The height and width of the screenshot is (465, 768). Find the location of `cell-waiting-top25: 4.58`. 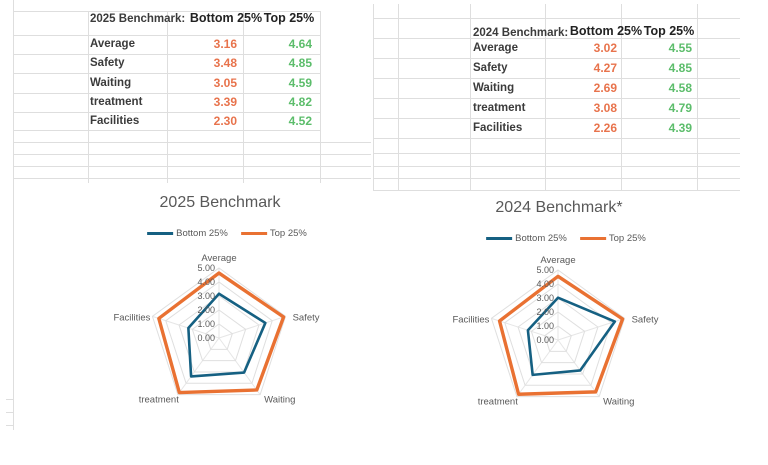

cell-waiting-top25: 4.58 is located at coordinates (680, 87).